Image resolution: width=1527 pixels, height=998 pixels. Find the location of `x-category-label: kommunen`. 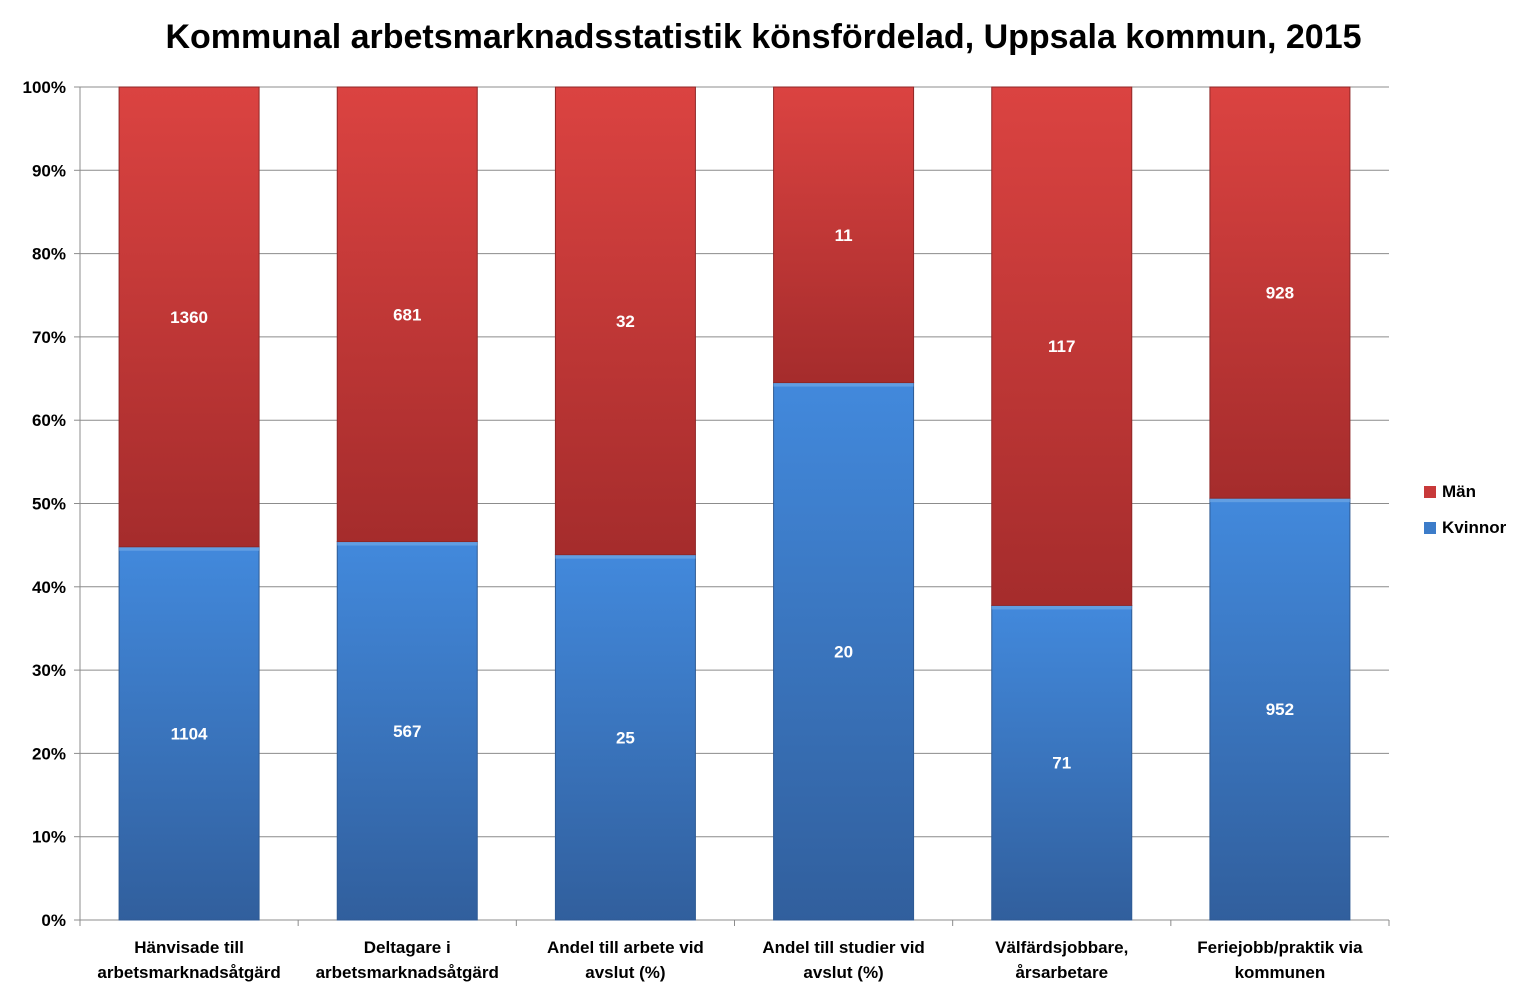

x-category-label: kommunen is located at coordinates (1280, 972).